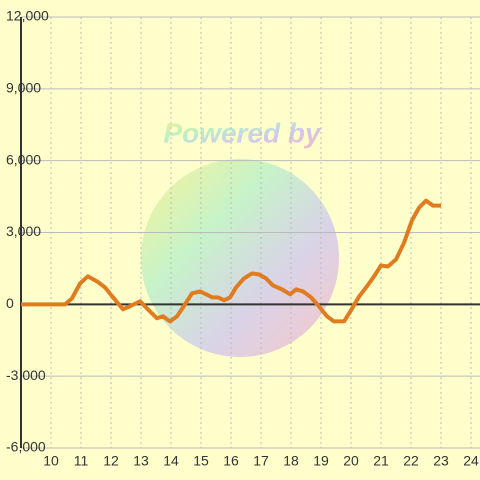 The image size is (480, 480). What do you see at coordinates (51, 461) in the screenshot?
I see `x-tick-label: 10` at bounding box center [51, 461].